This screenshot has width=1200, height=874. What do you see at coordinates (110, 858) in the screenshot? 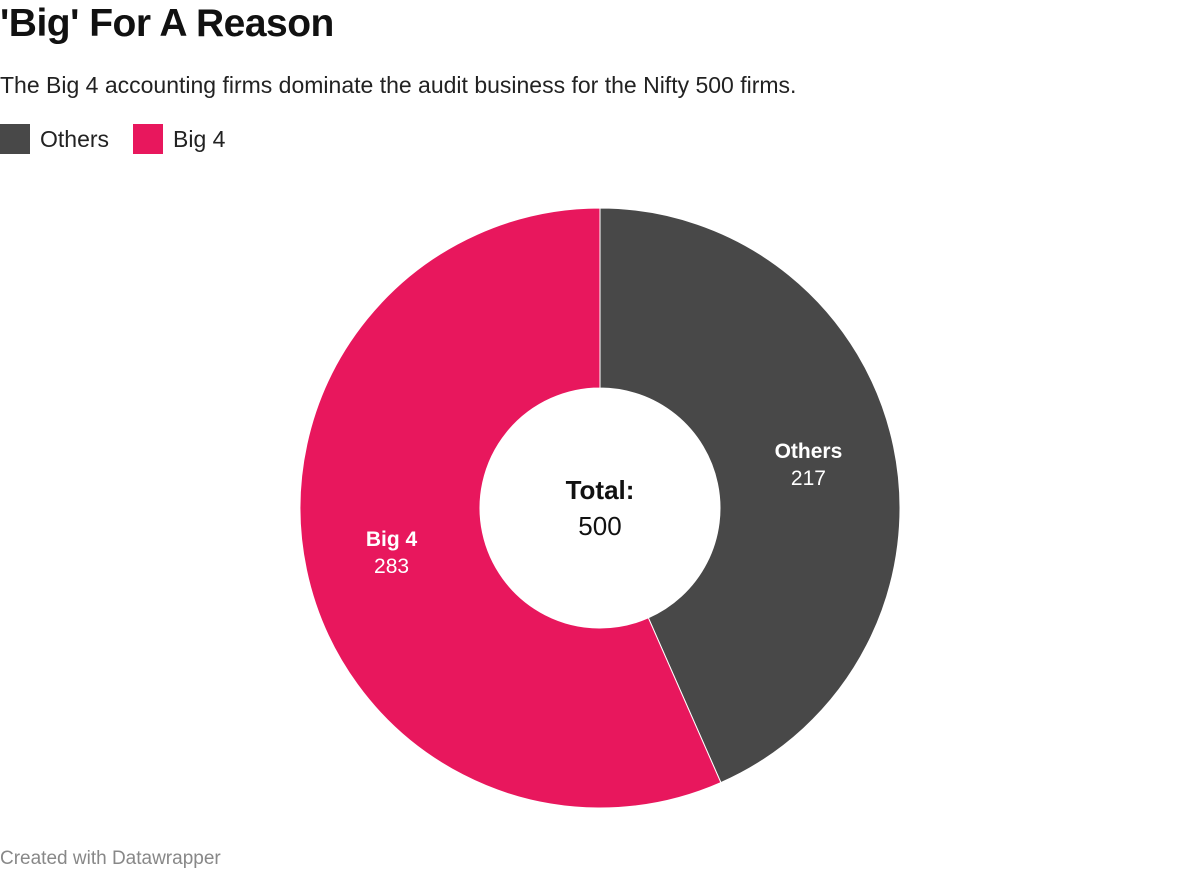
I see `footer-credit: Created with Datawrapper` at bounding box center [110, 858].